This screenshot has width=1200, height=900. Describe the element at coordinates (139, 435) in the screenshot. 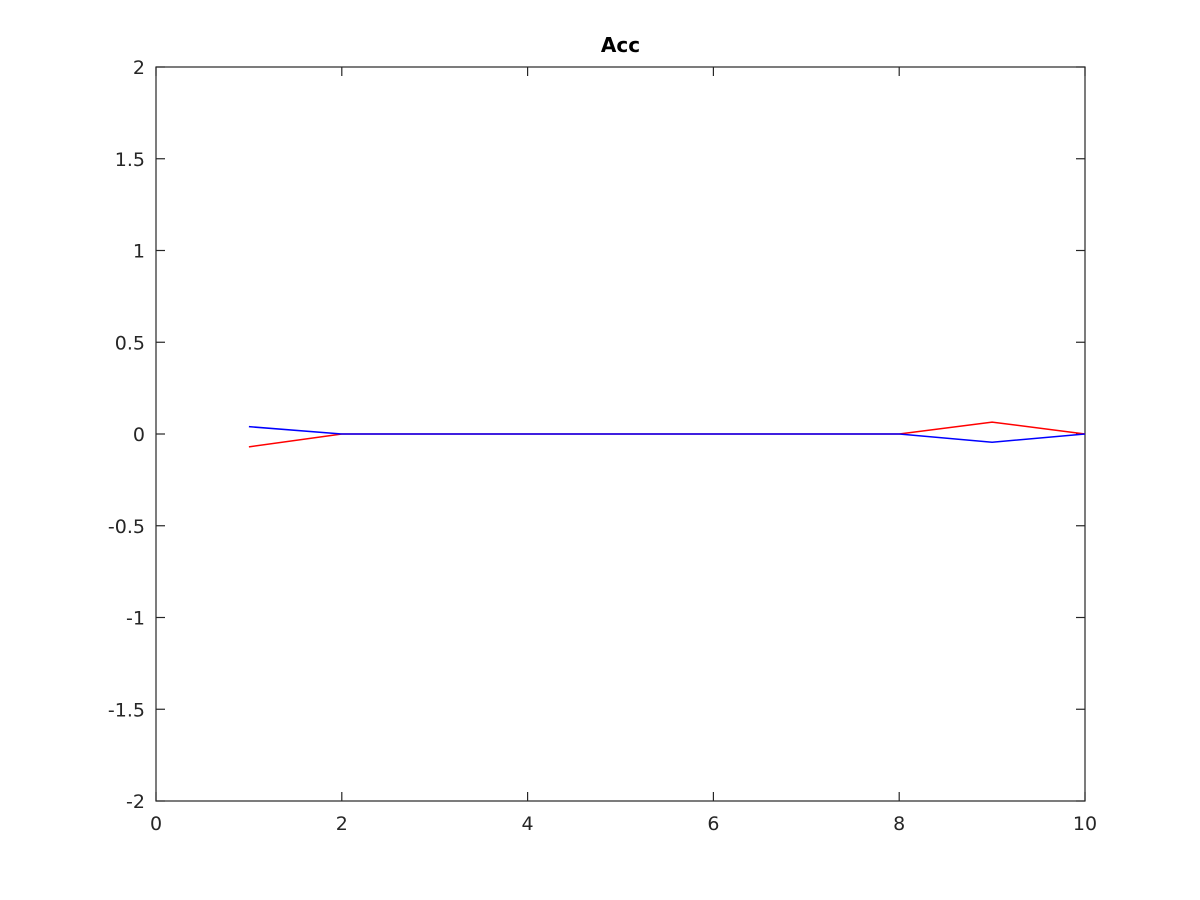

I see `y-tick-label: 0` at that location.